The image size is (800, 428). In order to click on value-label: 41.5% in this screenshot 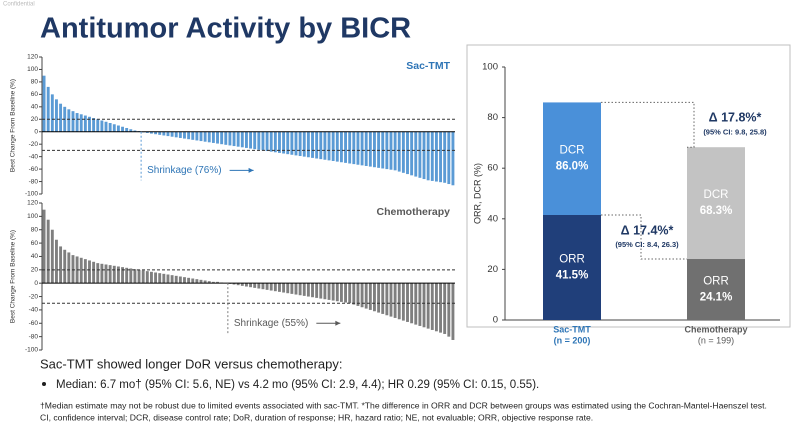, I will do `click(572, 276)`.